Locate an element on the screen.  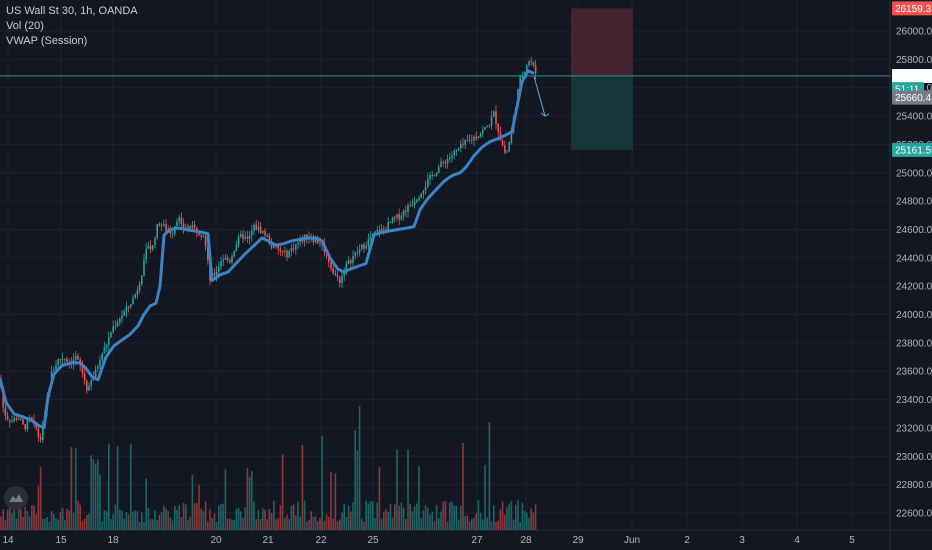
projection-arrow is located at coordinates (539, 96).